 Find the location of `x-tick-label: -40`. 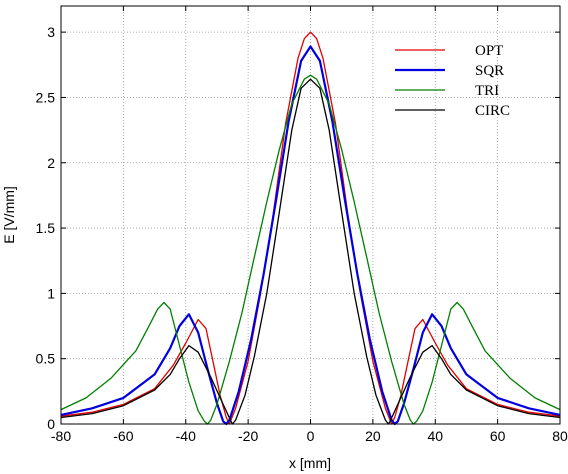

x-tick-label: -40 is located at coordinates (186, 436).